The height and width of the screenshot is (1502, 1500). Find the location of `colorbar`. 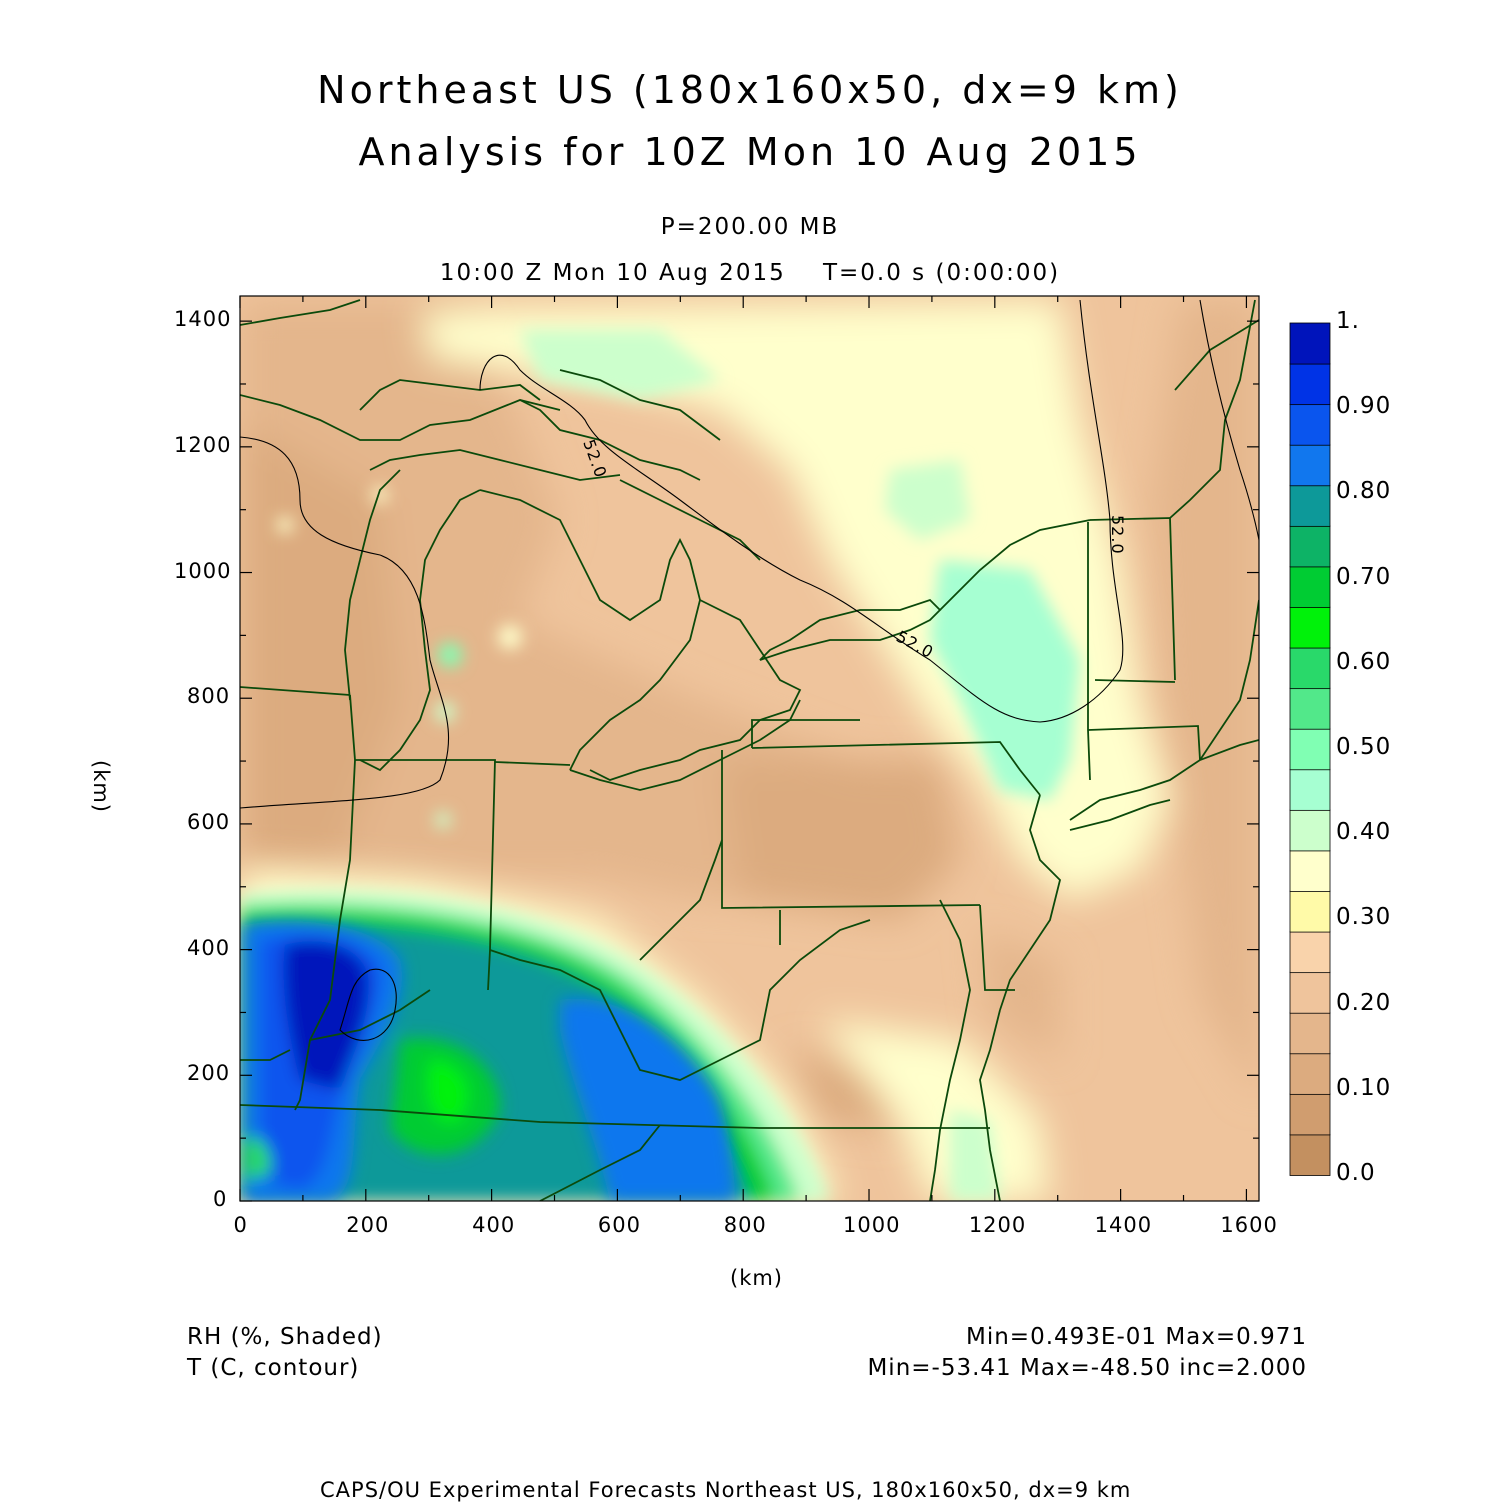

colorbar is located at coordinates (1310, 749).